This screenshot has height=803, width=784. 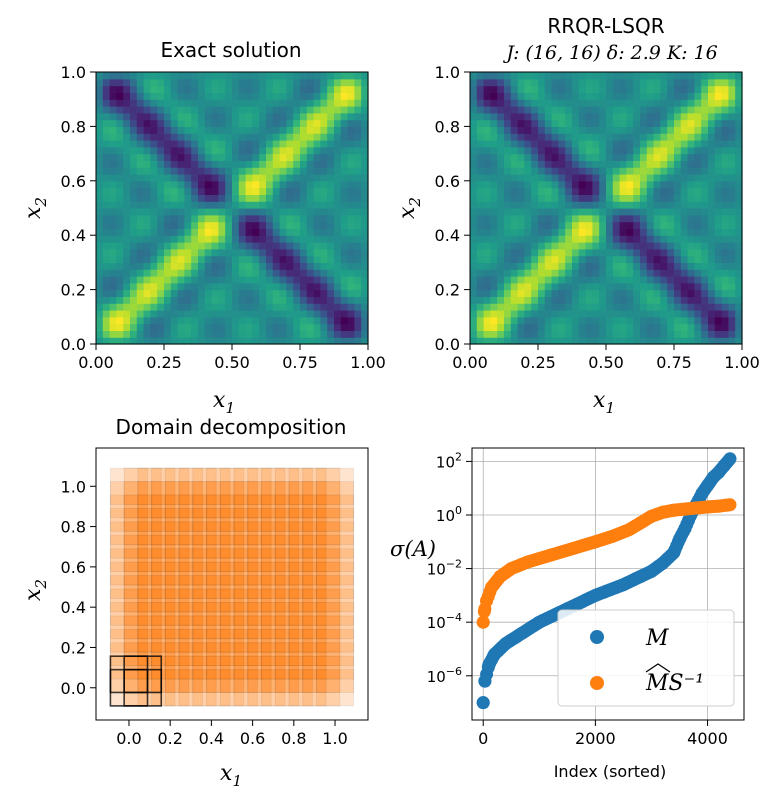 I want to click on axes-frame, so click(x=608, y=584).